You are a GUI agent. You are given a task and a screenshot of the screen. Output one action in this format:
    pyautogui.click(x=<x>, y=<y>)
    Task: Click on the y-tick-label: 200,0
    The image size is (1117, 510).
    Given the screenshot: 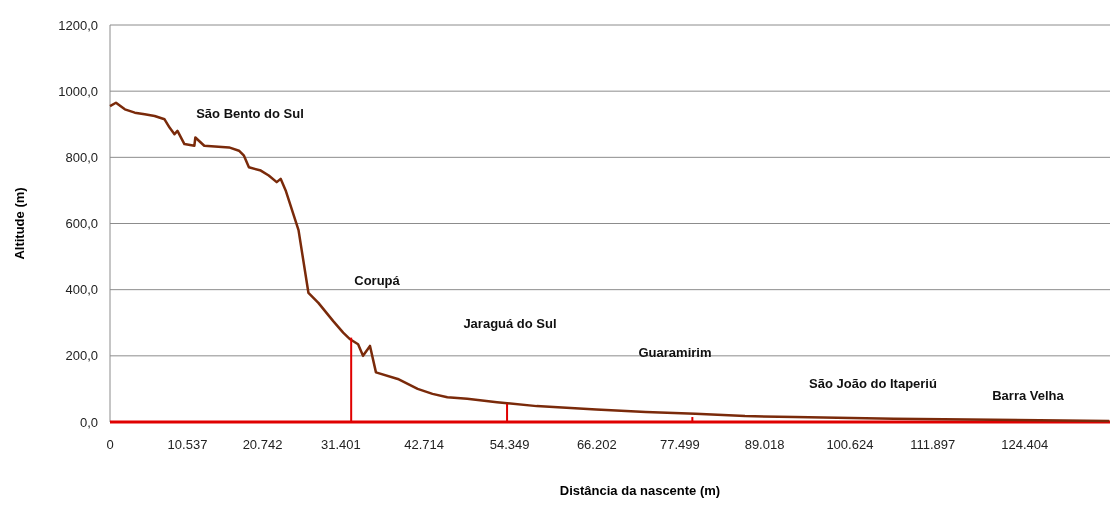 What is the action you would take?
    pyautogui.click(x=81, y=356)
    